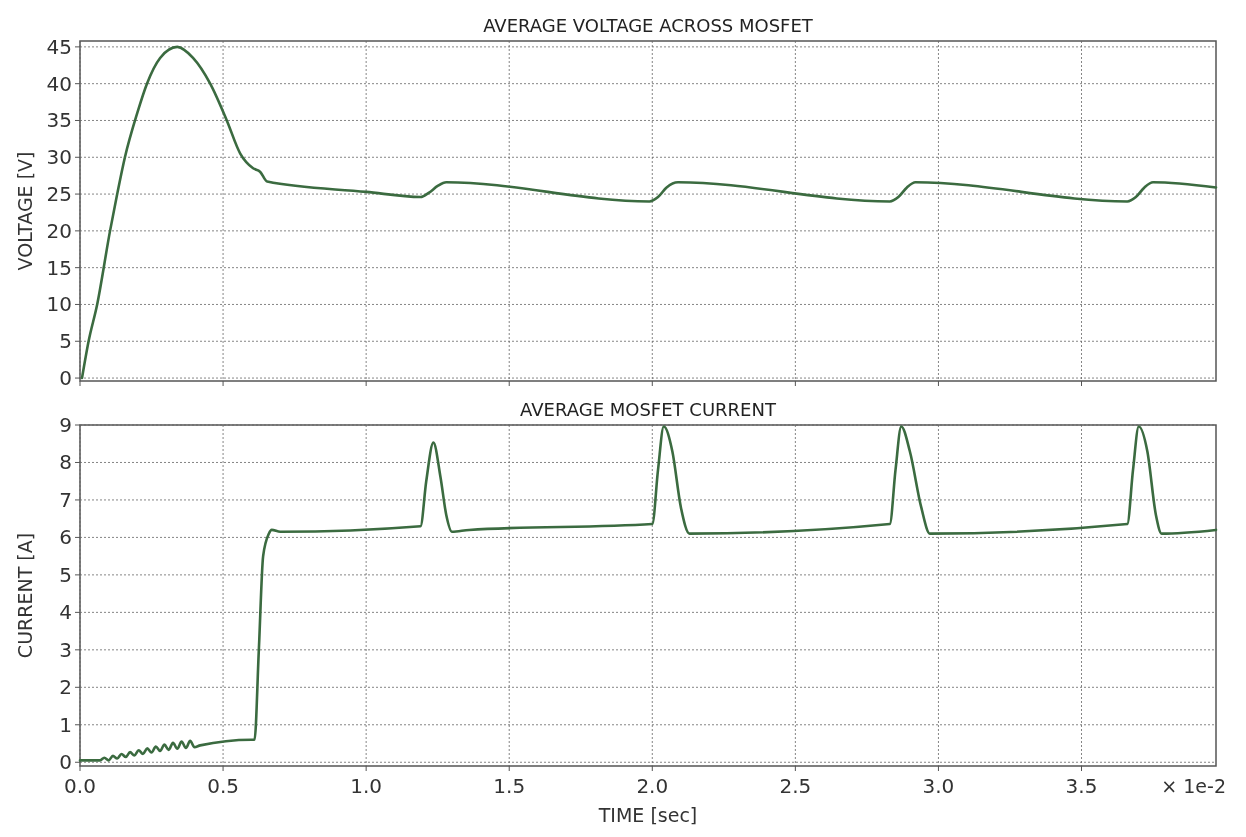 The width and height of the screenshot is (1246, 837). Describe the element at coordinates (648, 409) in the screenshot. I see `chart-title: AVERAGE MOSFET CURRENT` at that location.